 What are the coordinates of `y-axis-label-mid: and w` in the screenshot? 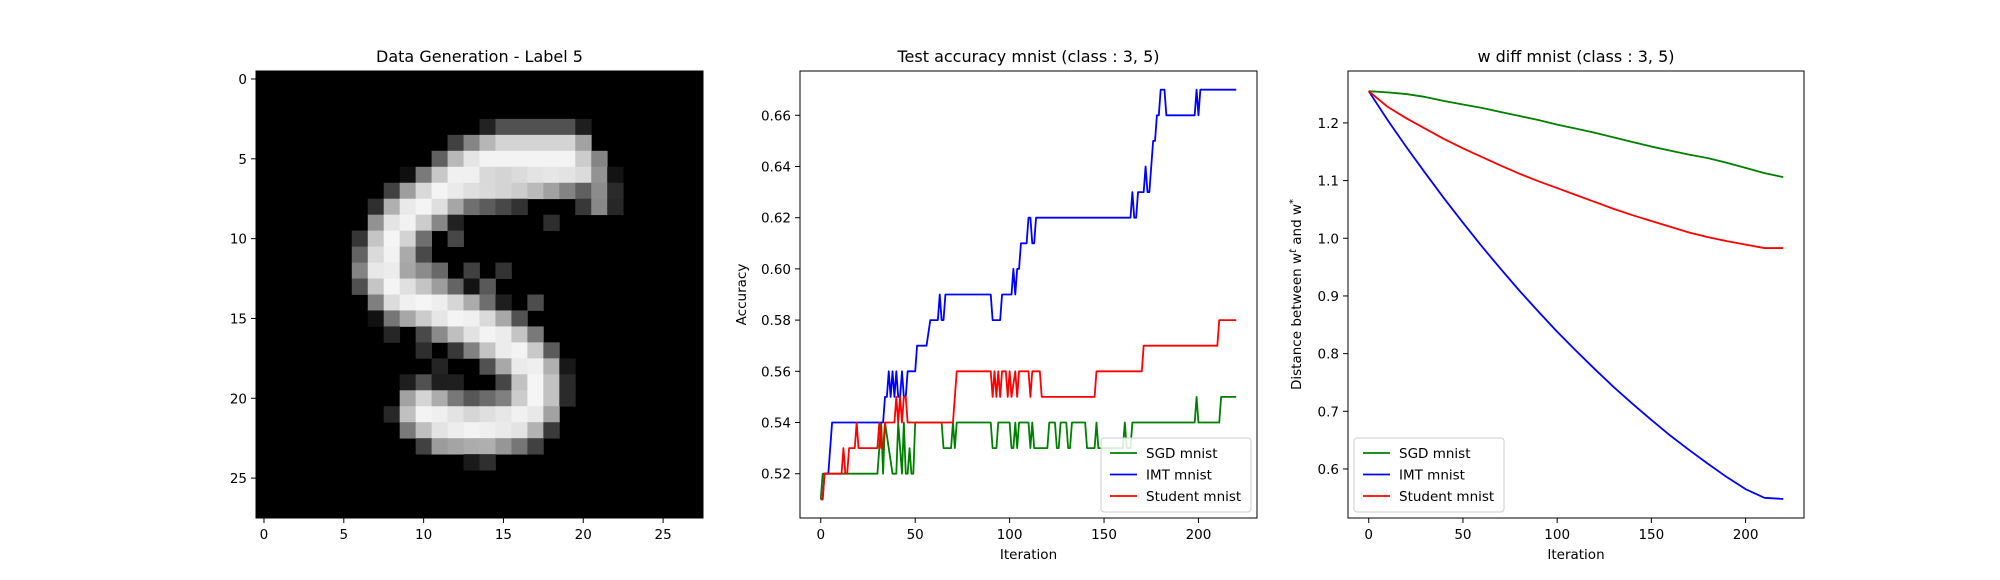 It's located at (1297, 226).